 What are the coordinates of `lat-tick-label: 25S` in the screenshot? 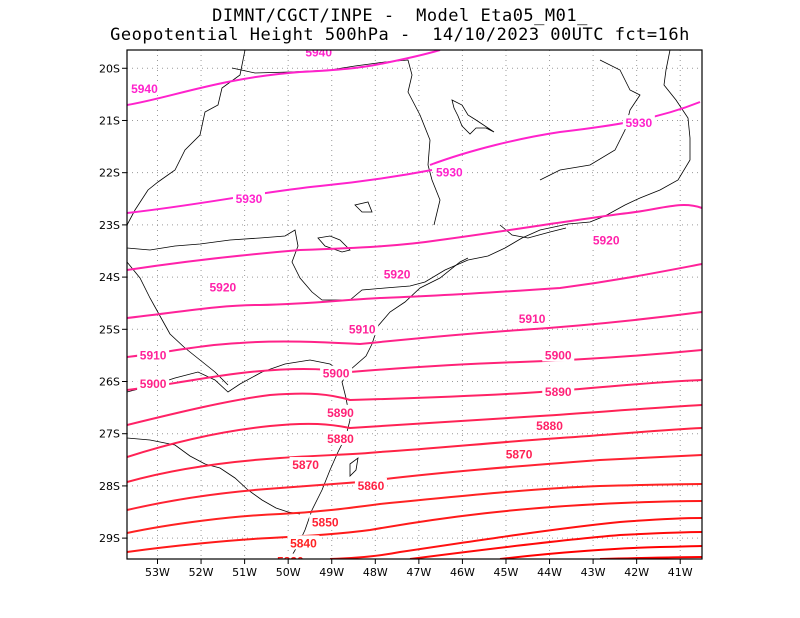 It's located at (109, 329).